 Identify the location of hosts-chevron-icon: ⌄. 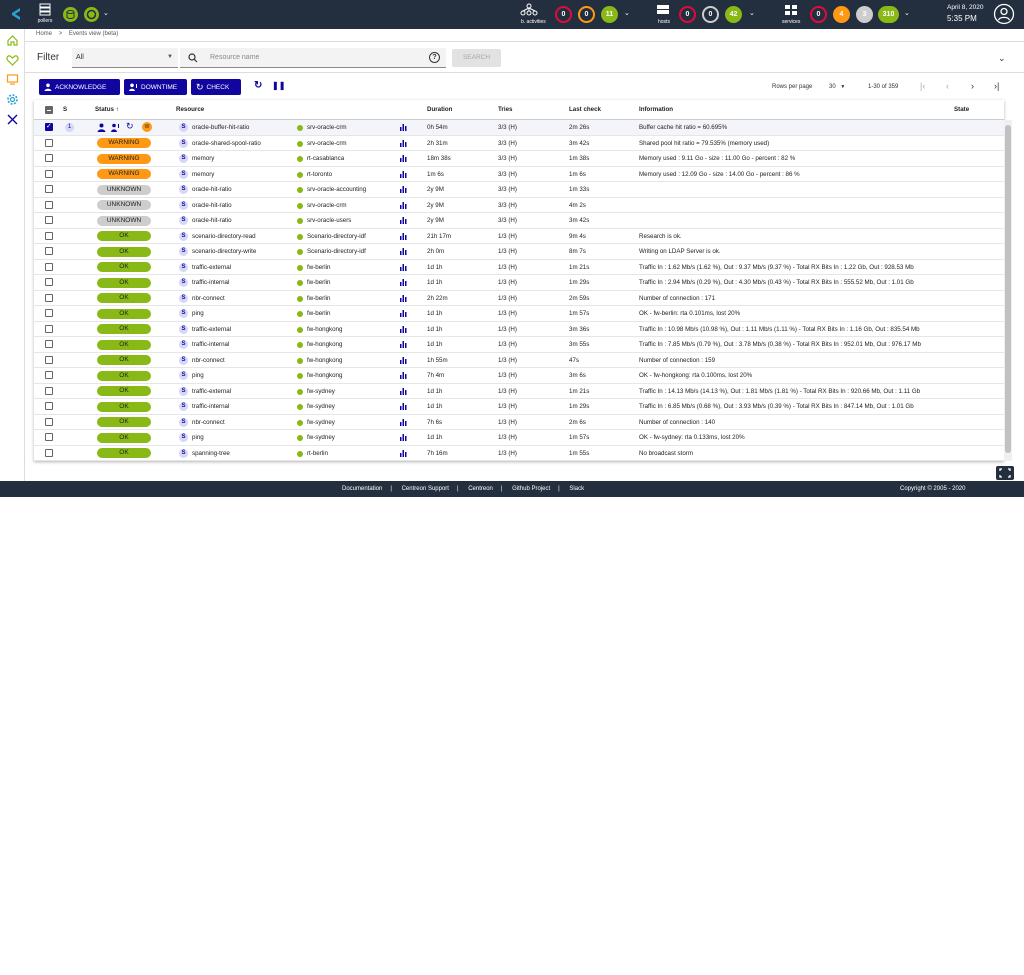
(752, 13).